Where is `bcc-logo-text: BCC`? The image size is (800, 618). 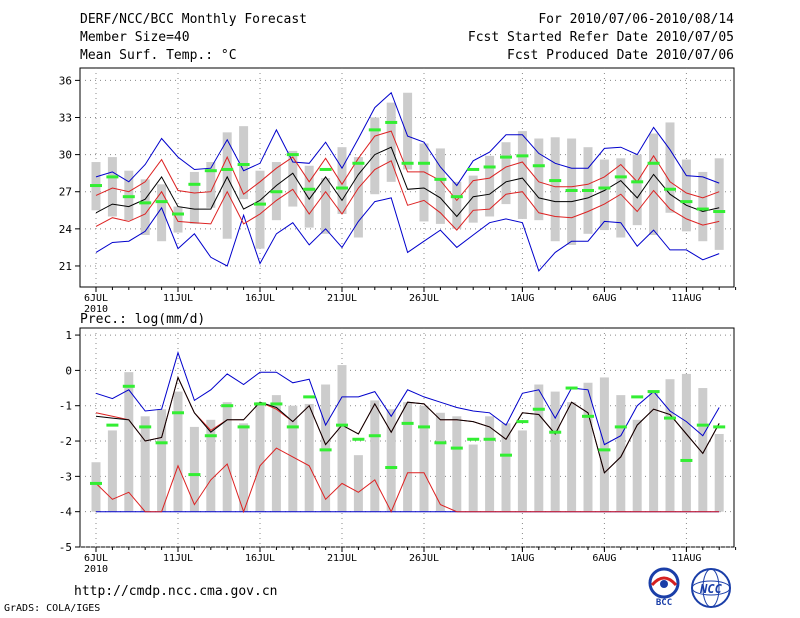 bcc-logo-text: BCC is located at coordinates (664, 602).